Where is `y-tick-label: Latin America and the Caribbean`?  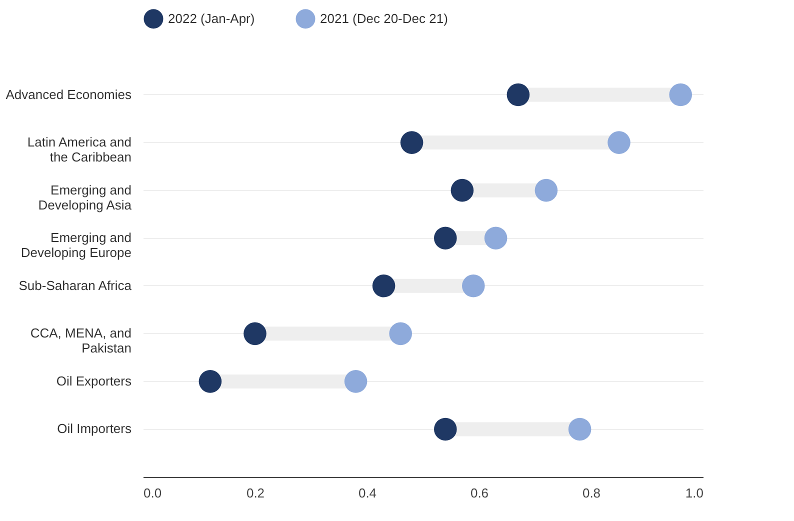
y-tick-label: Latin America and the Caribbean is located at coordinates (79, 149).